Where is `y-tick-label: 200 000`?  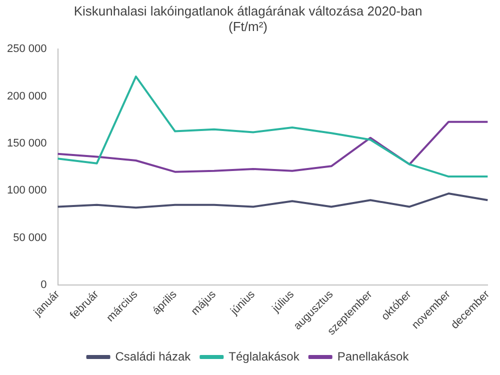
y-tick-label: 200 000 is located at coordinates (26, 96).